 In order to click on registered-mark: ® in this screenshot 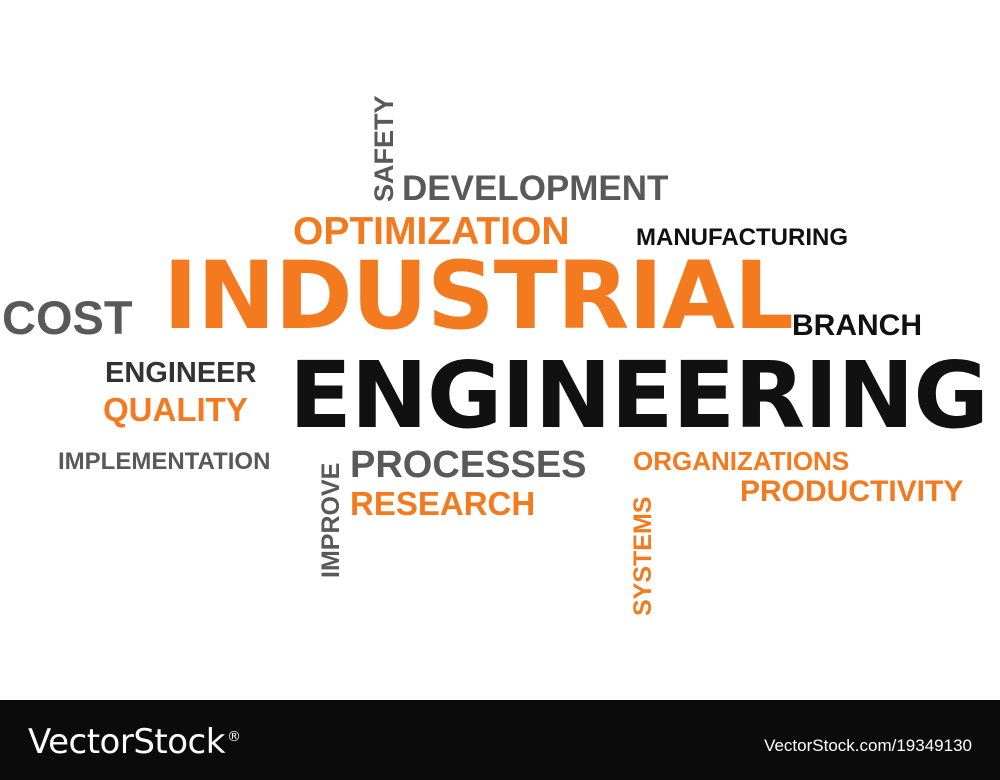, I will do `click(233, 736)`.